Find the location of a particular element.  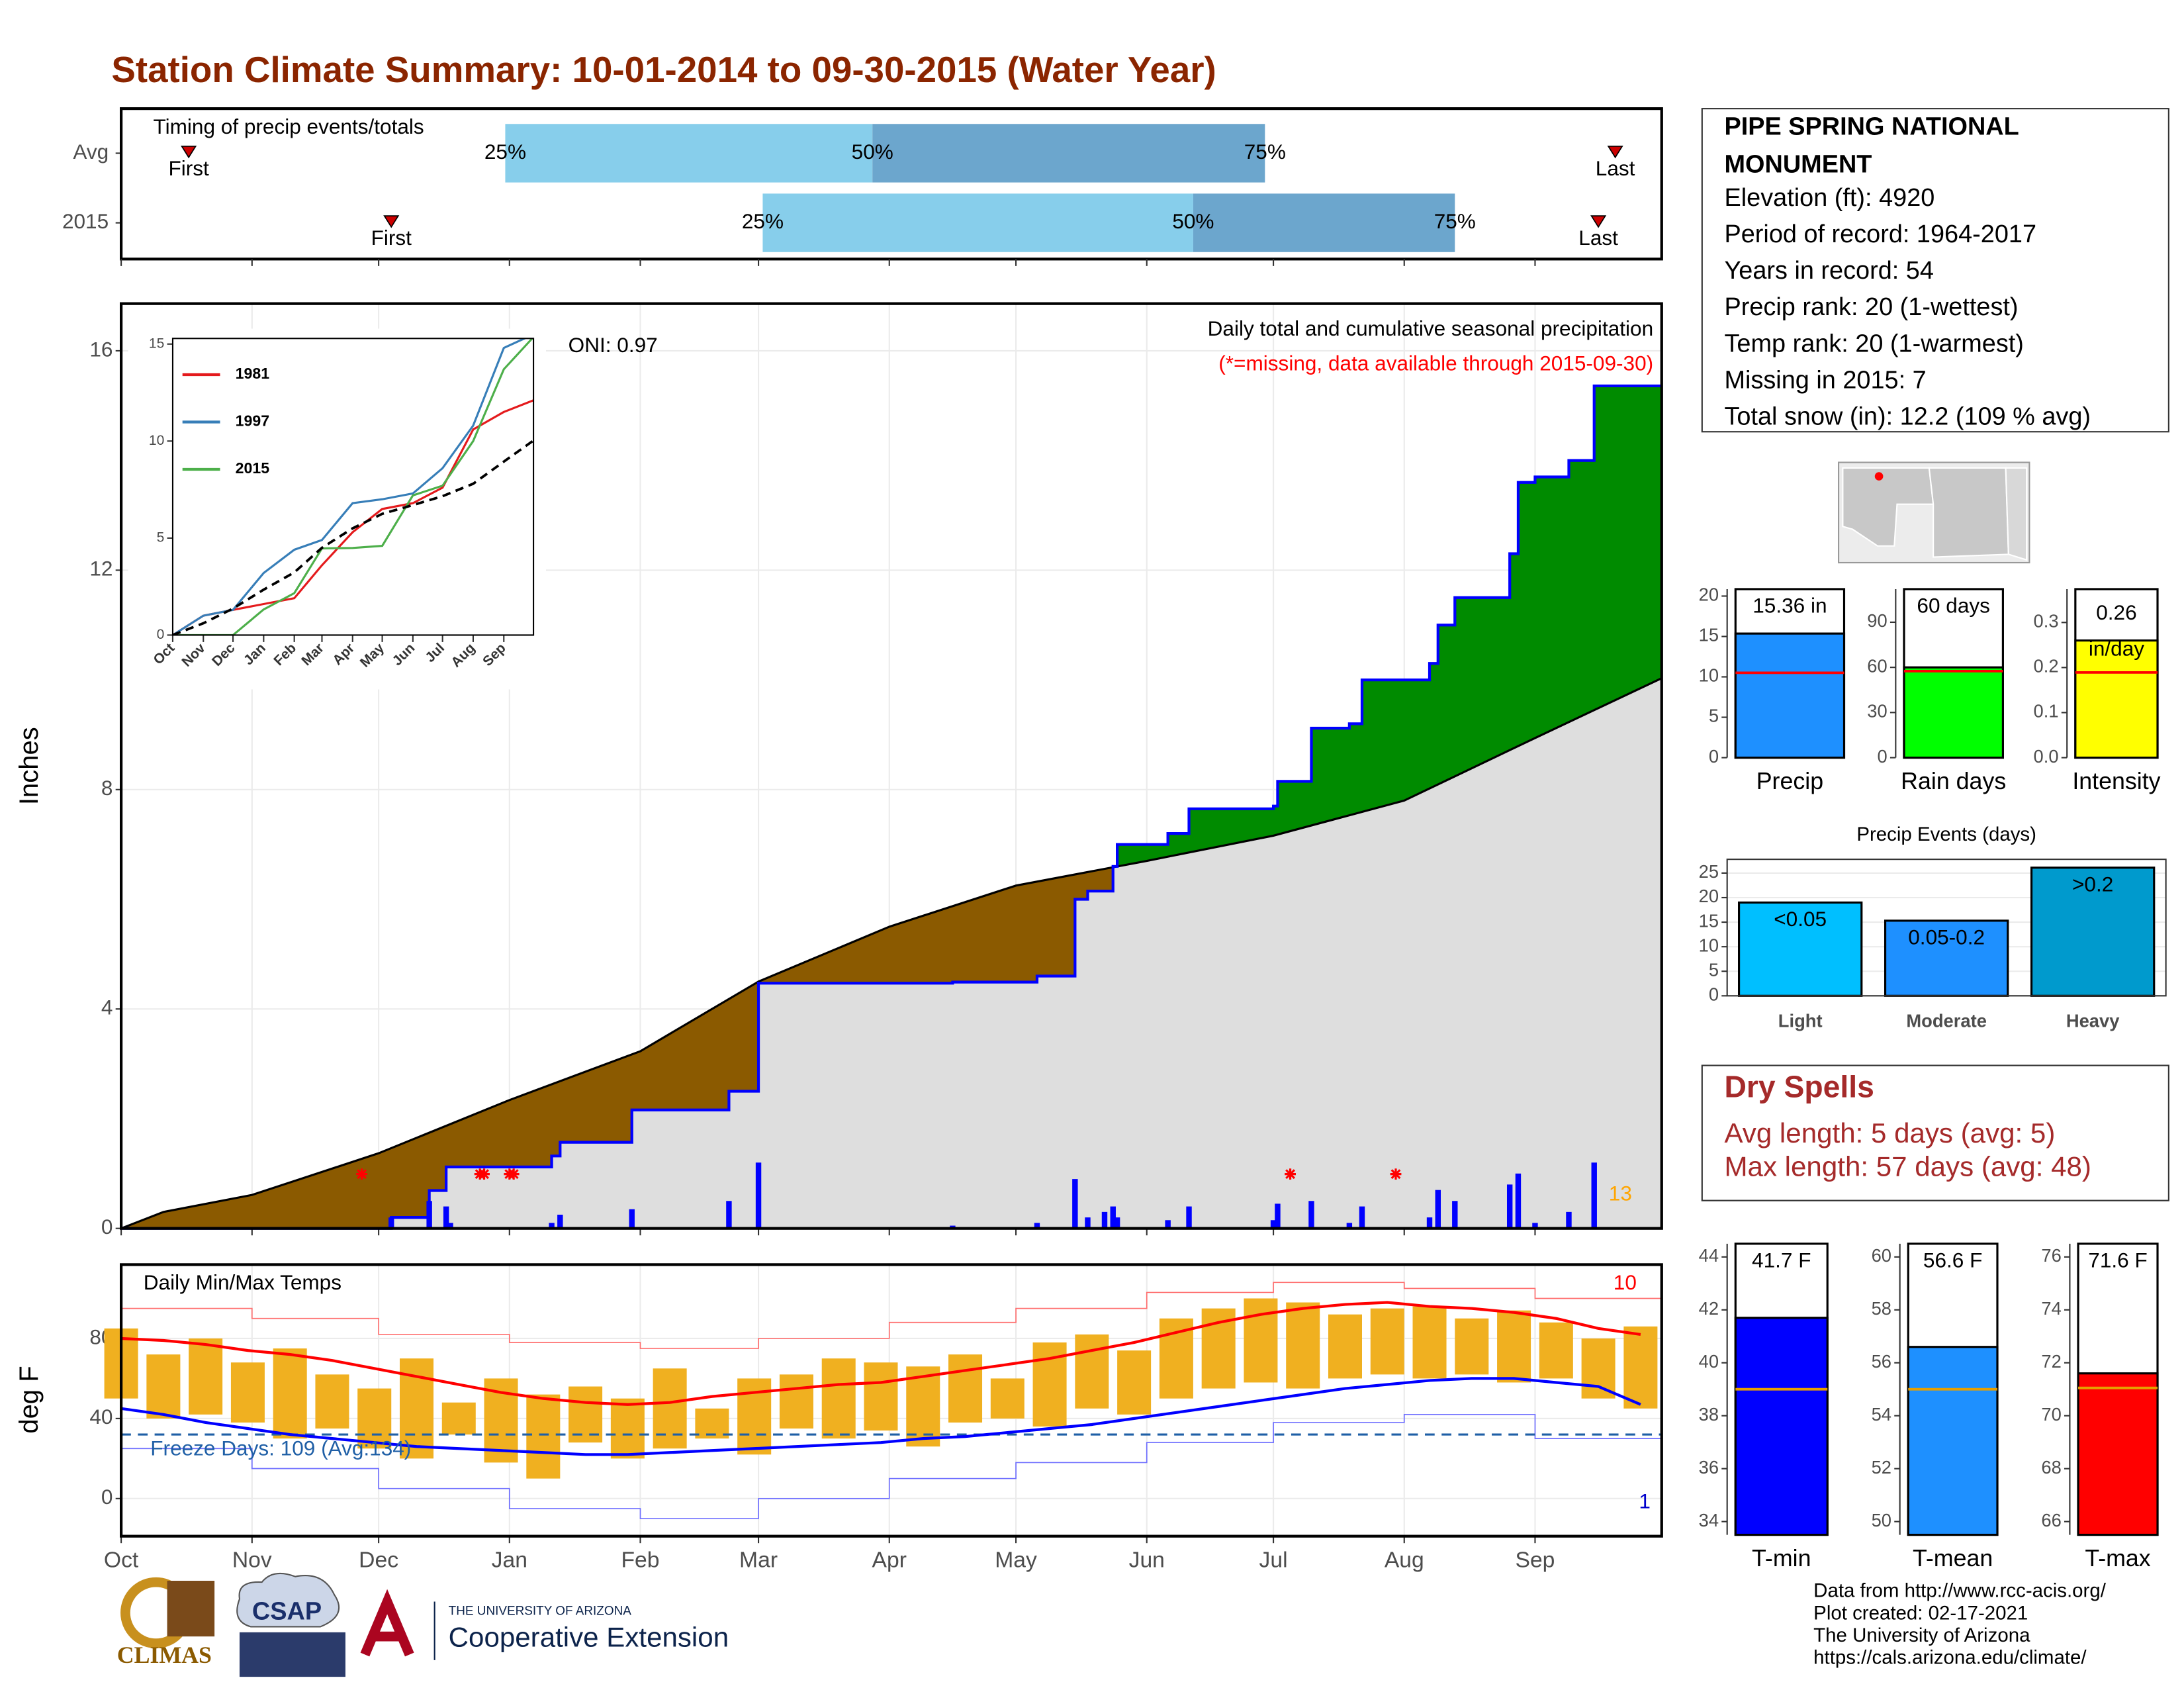

legend-label: 1997 is located at coordinates (252, 421).